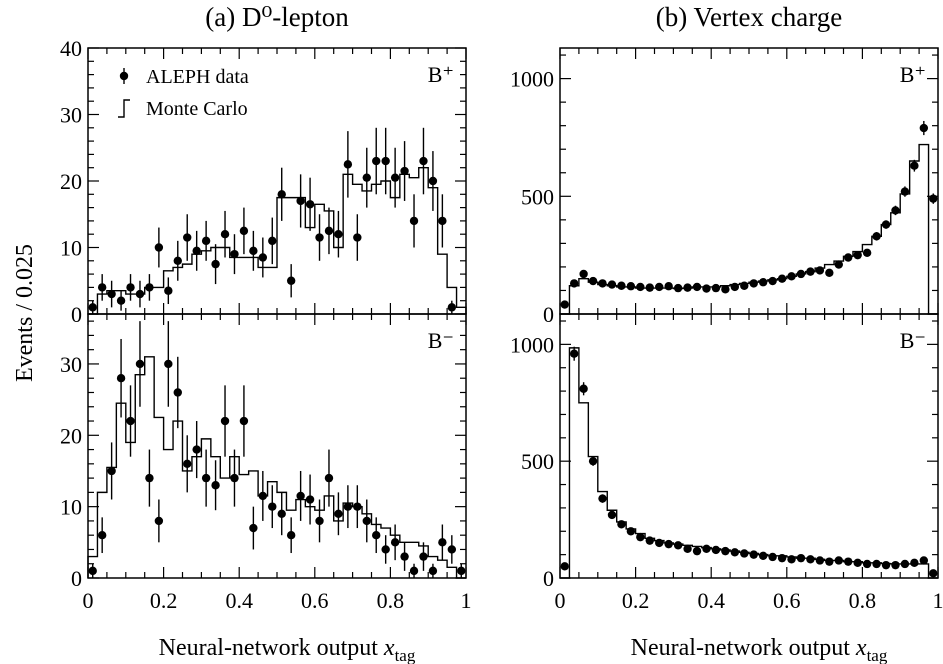  What do you see at coordinates (239, 600) in the screenshot?
I see `x-tick-label: 0.4` at bounding box center [239, 600].